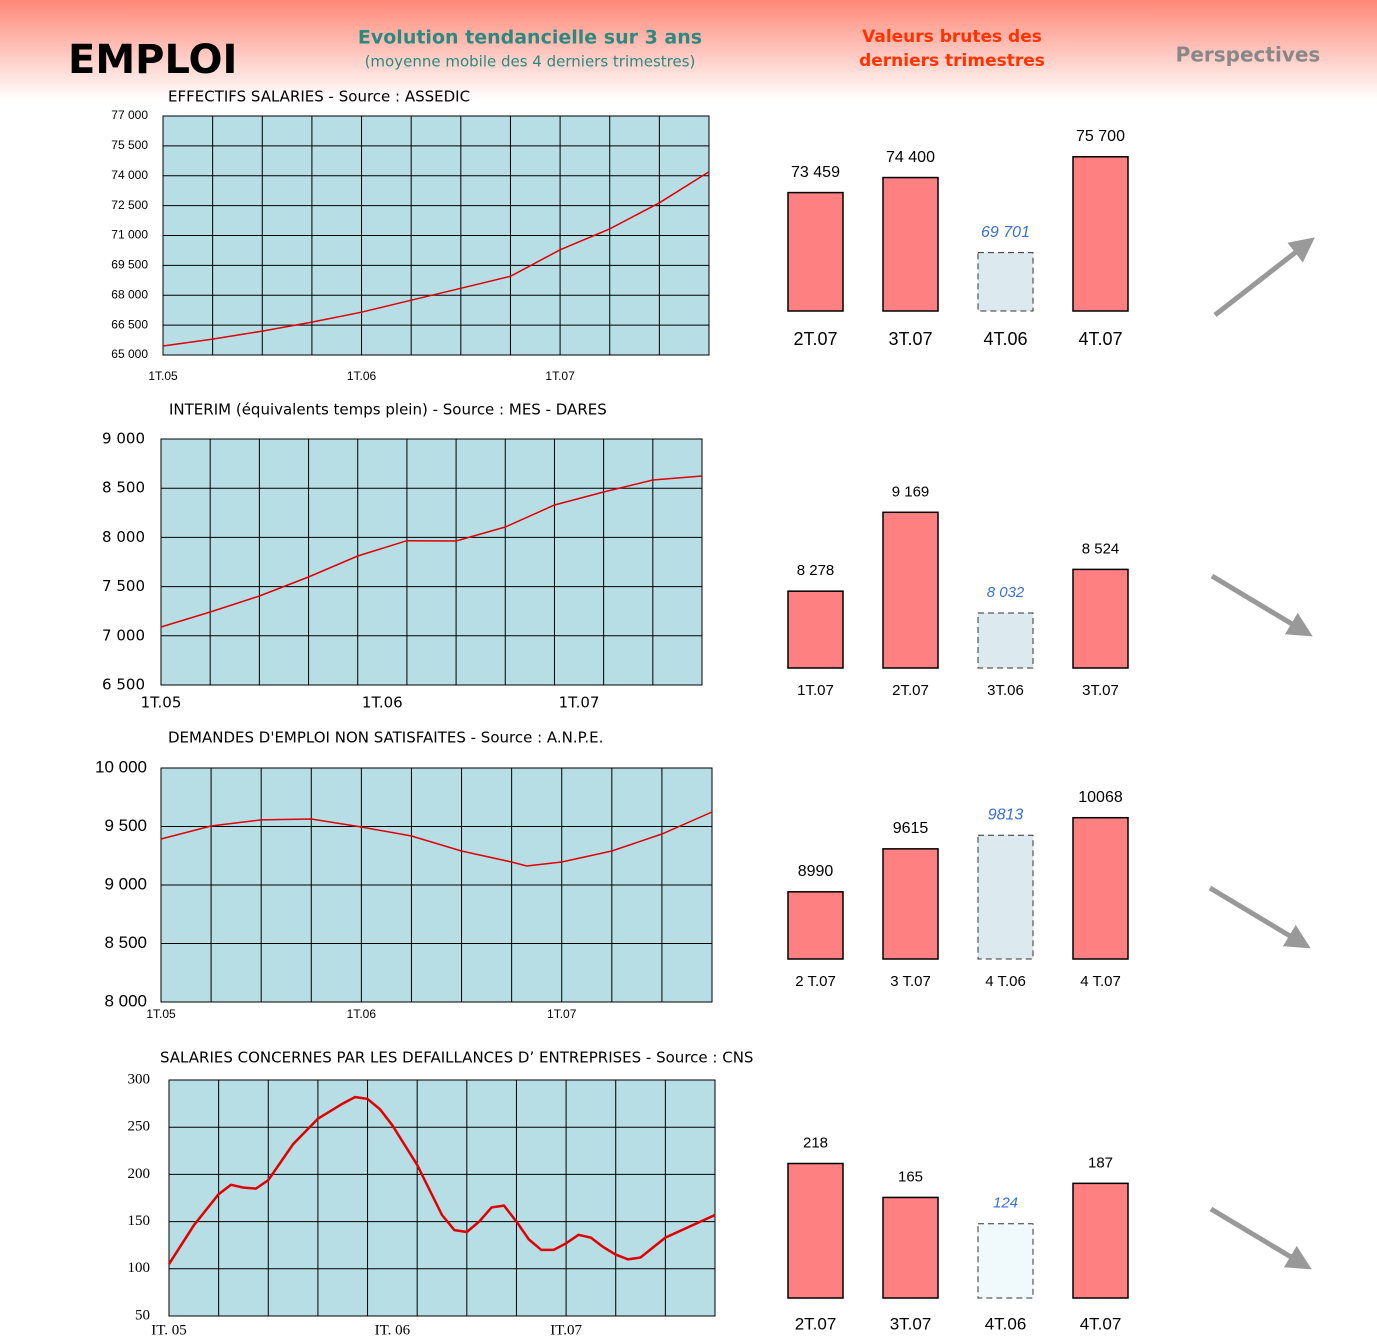 The image size is (1377, 1338). What do you see at coordinates (123, 586) in the screenshot?
I see `y-tick-label: 7 500` at bounding box center [123, 586].